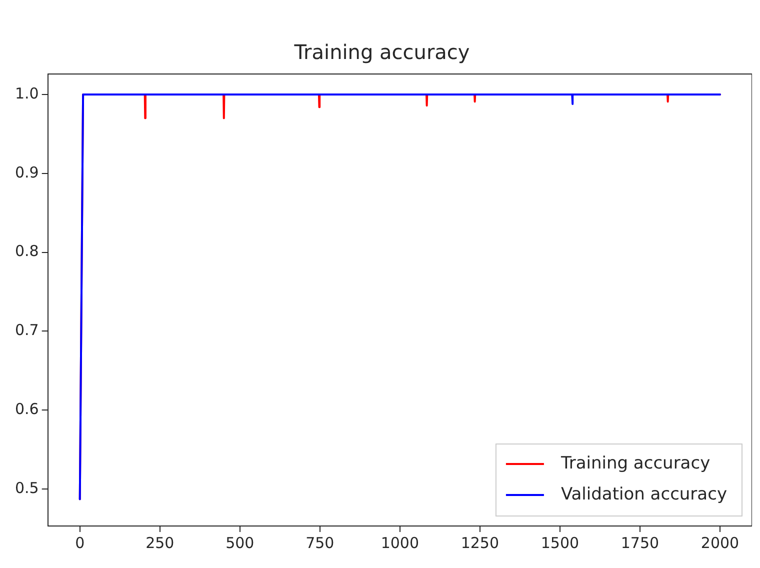  What do you see at coordinates (80, 543) in the screenshot?
I see `x-tick-label: 0` at bounding box center [80, 543].